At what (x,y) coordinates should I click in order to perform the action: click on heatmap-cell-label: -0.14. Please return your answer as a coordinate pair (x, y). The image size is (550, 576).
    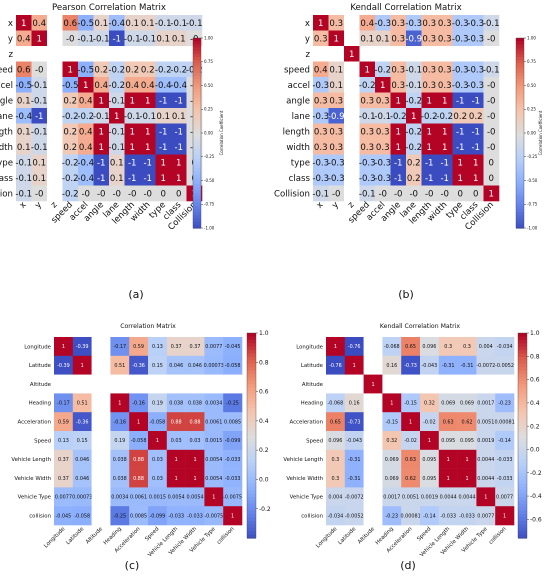
    Looking at the image, I should click on (429, 516).